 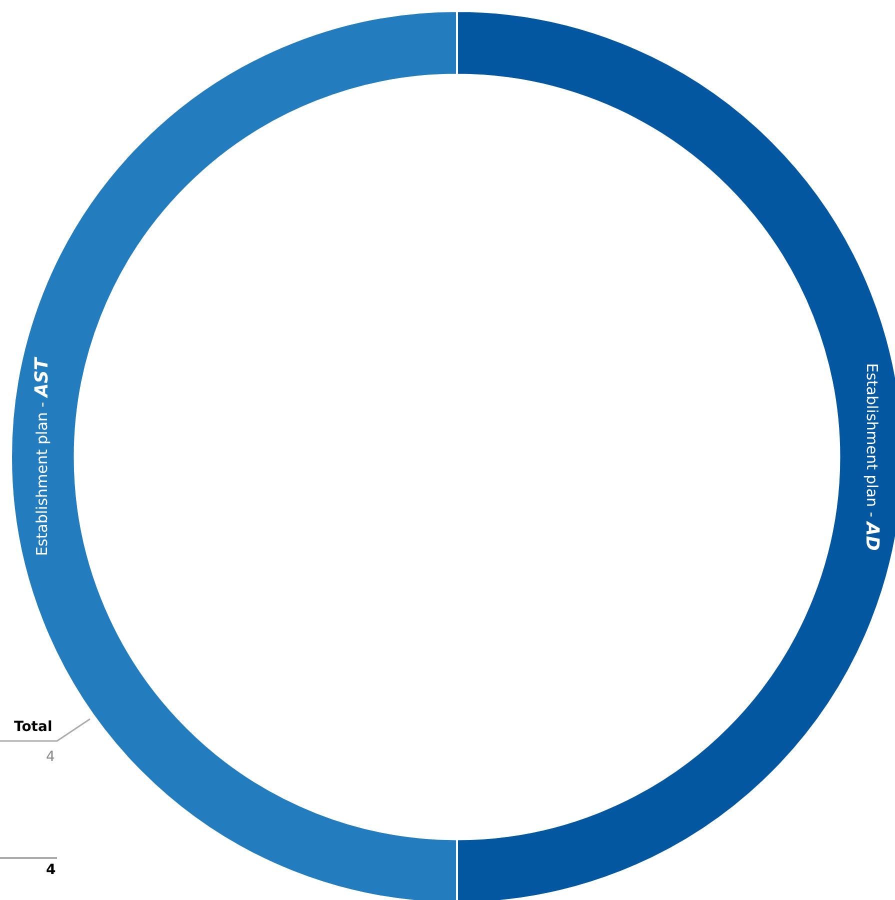 What do you see at coordinates (871, 457) in the screenshot?
I see `slice-label: Establishment plan - AD` at bounding box center [871, 457].